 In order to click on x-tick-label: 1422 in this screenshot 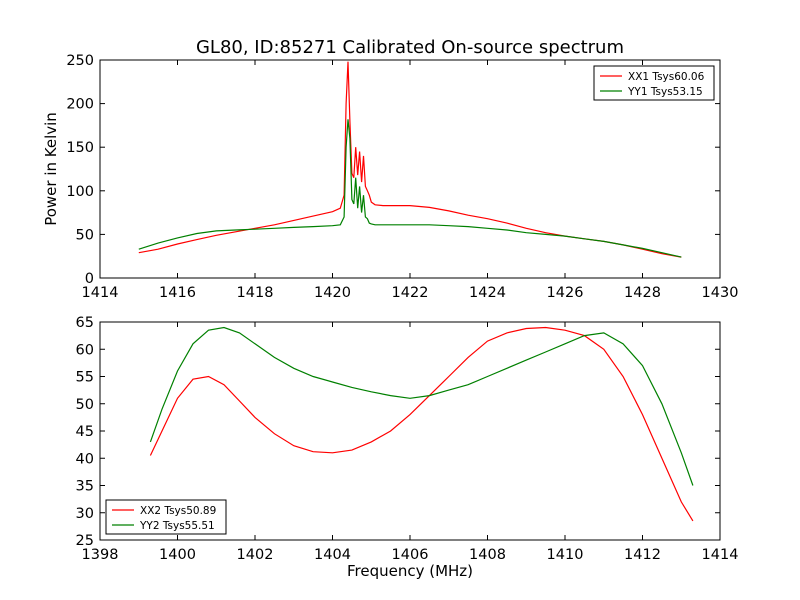, I will do `click(410, 293)`.